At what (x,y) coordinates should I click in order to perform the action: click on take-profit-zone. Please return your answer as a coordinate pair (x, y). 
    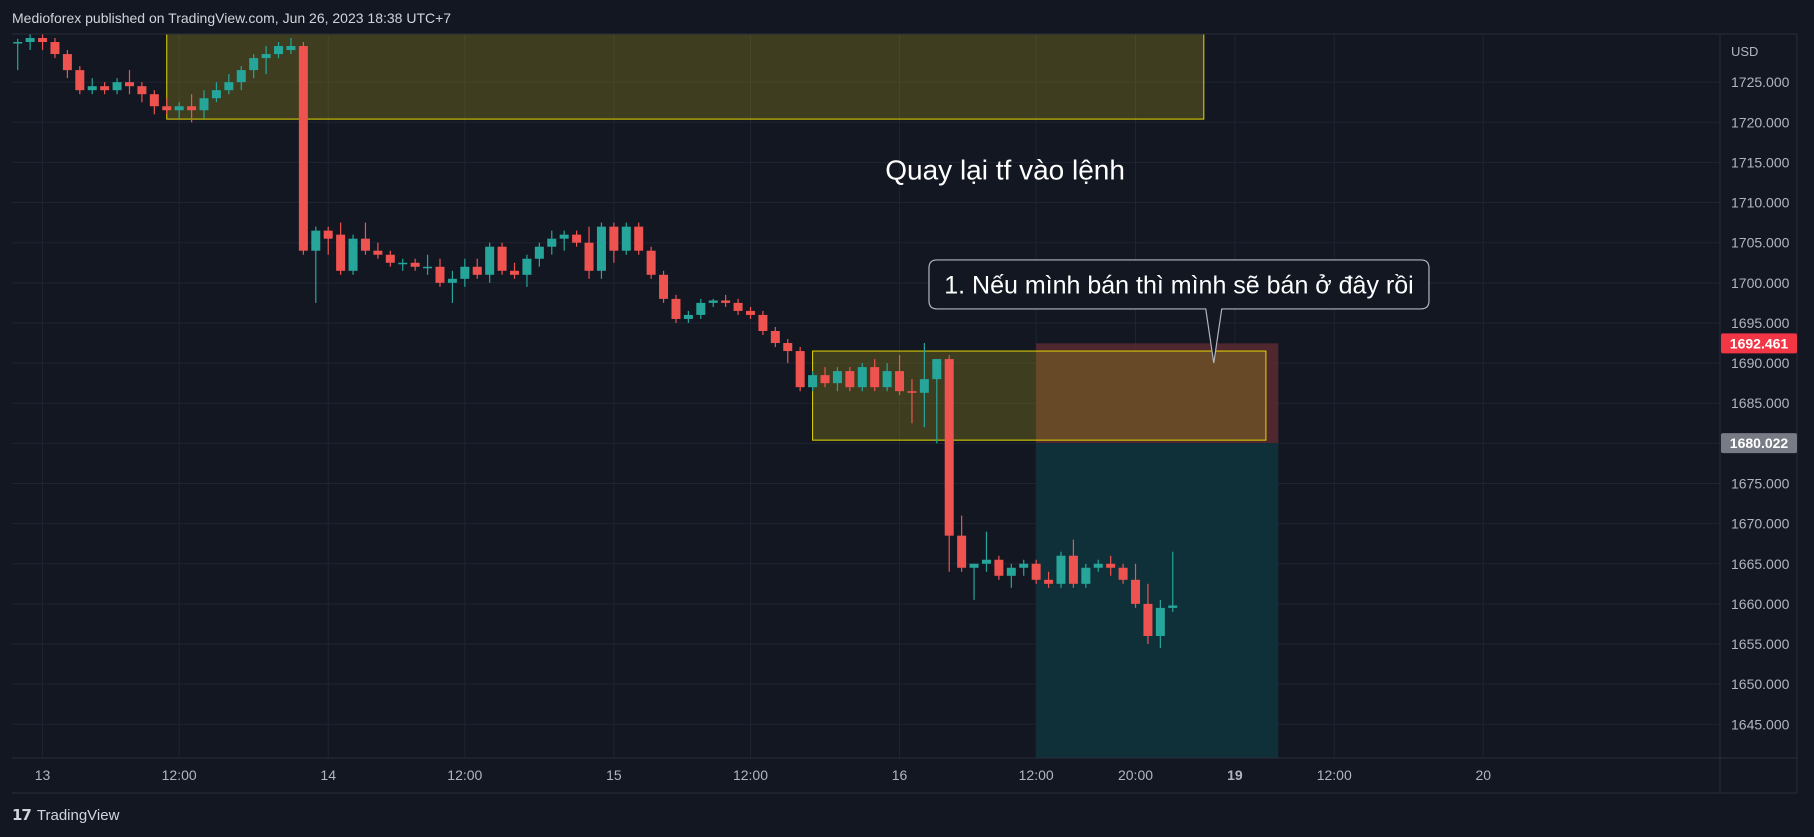
    Looking at the image, I should click on (1157, 600).